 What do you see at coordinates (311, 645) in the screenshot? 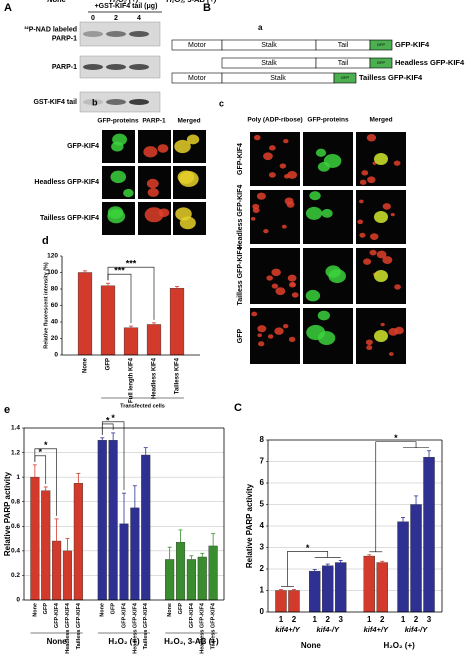
I see `group-label: None` at bounding box center [311, 645].